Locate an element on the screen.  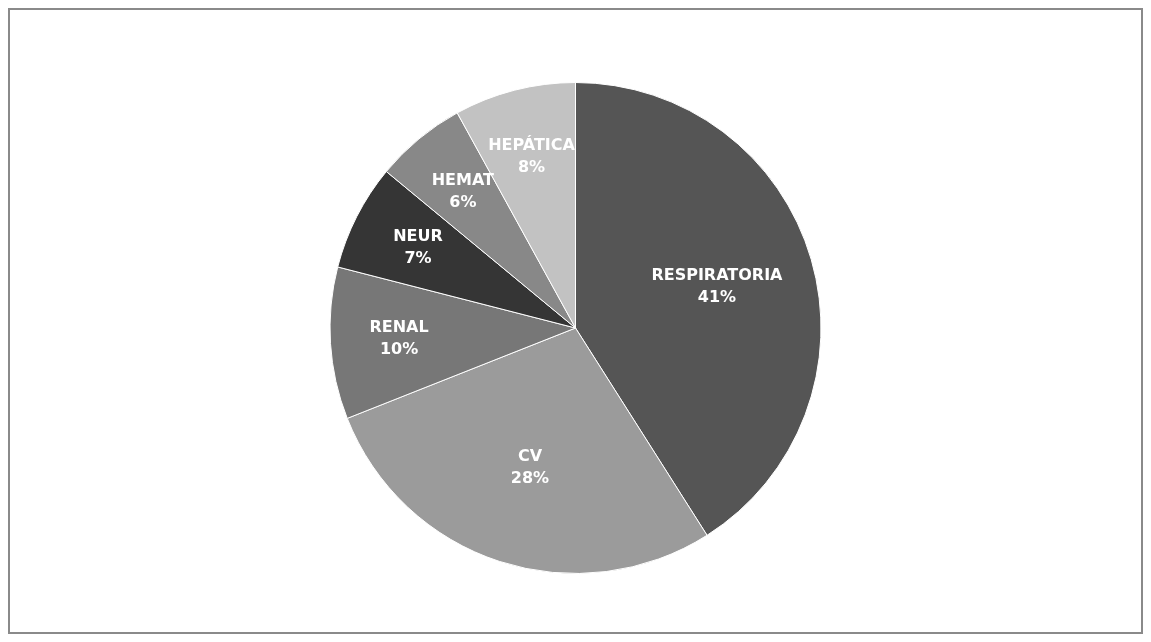
slice-label: HEPÁTICA is located at coordinates (532, 144).